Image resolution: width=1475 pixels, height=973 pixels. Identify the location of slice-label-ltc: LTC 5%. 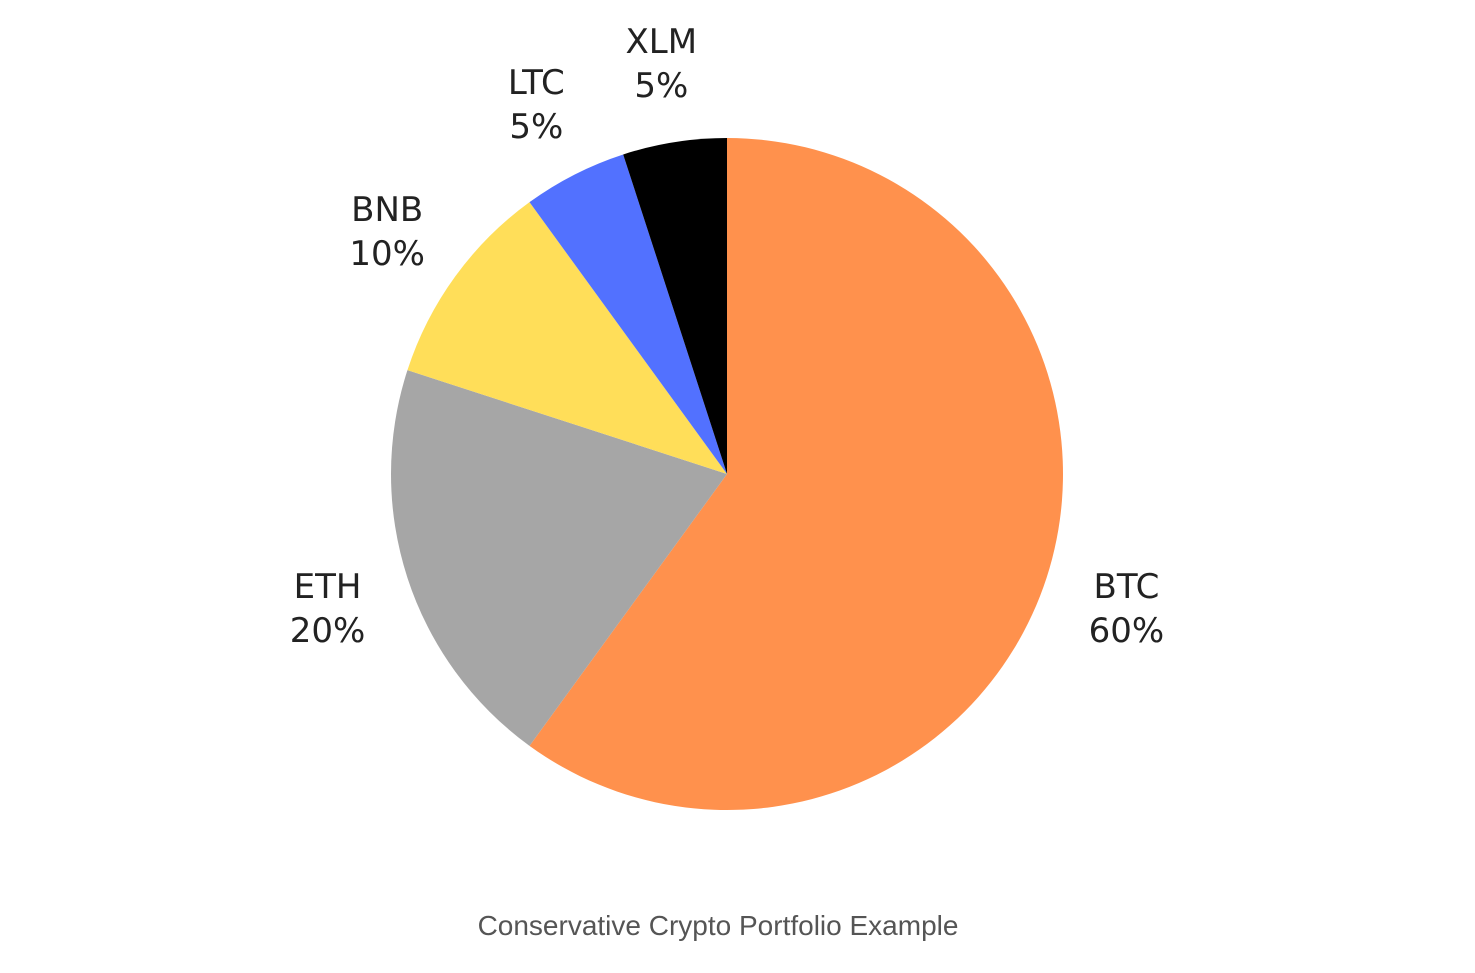
(536, 105).